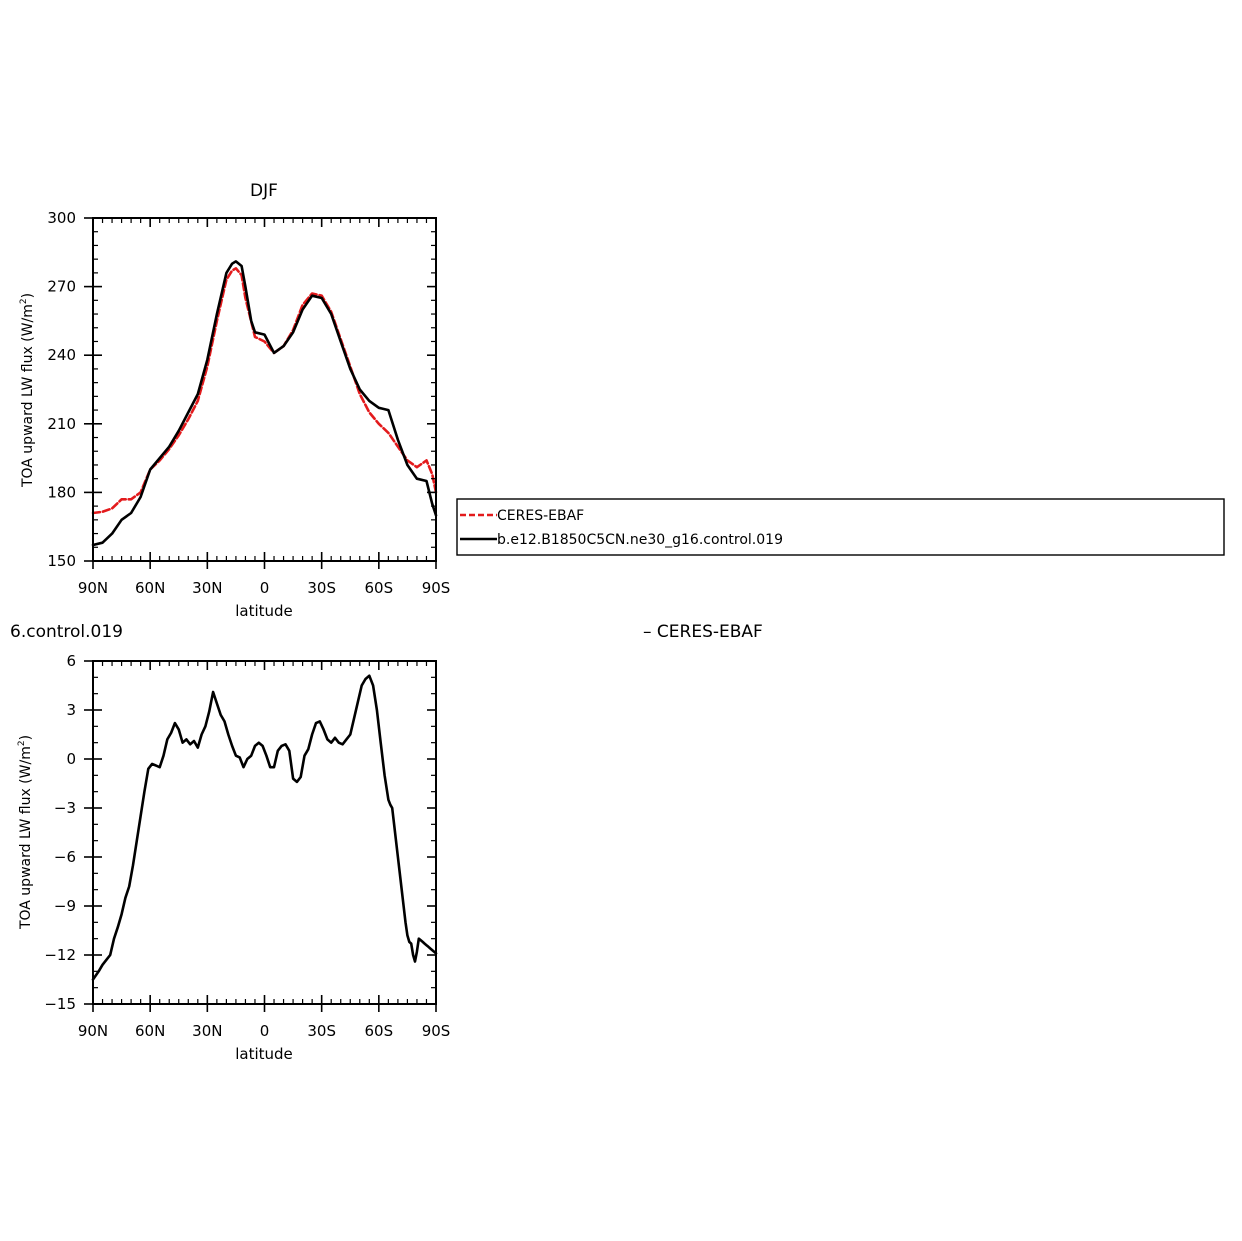 The height and width of the screenshot is (1241, 1242). I want to click on y-tick-label: −6, so click(65, 857).